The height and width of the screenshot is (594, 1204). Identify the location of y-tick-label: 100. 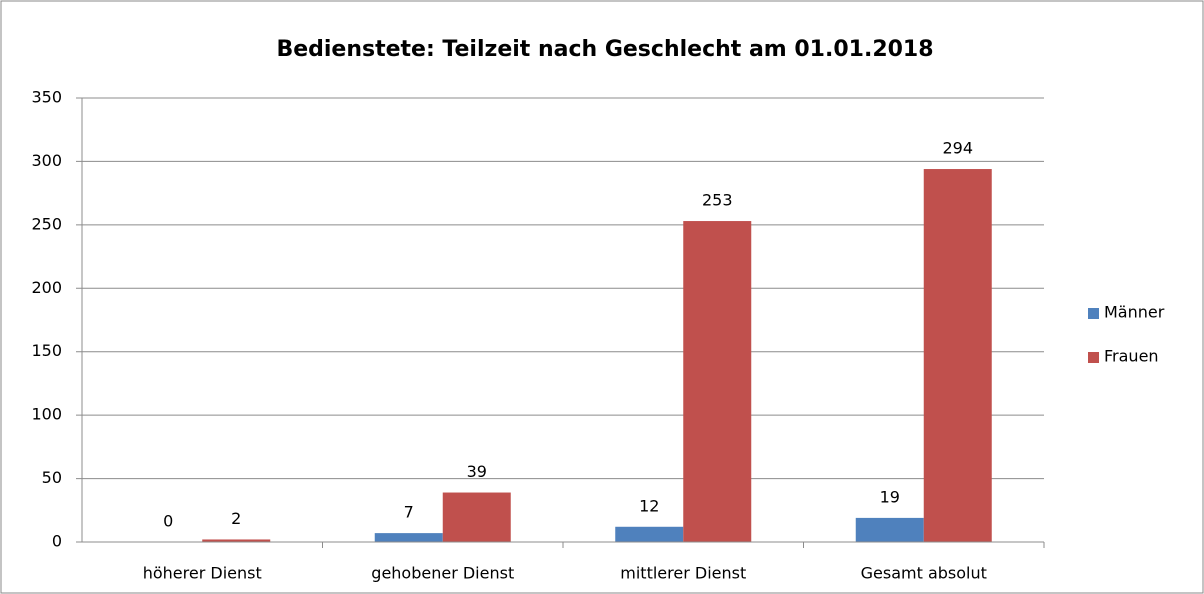
(46, 414).